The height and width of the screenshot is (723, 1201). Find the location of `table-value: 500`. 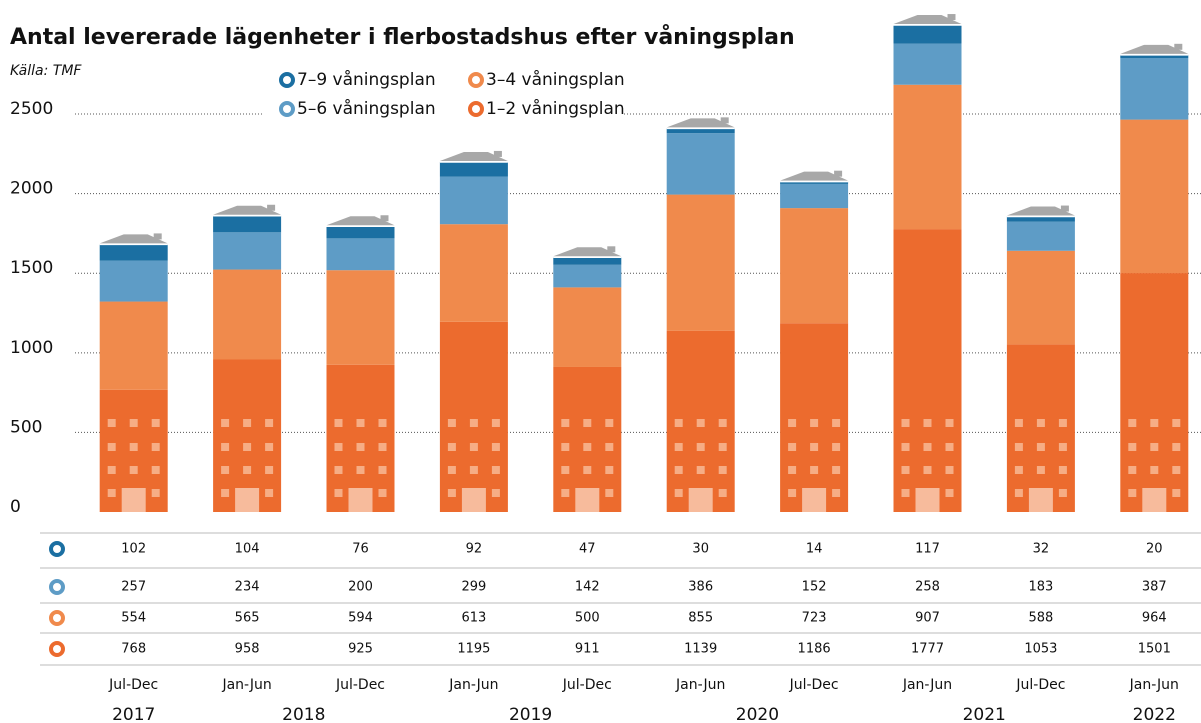

table-value: 500 is located at coordinates (587, 618).